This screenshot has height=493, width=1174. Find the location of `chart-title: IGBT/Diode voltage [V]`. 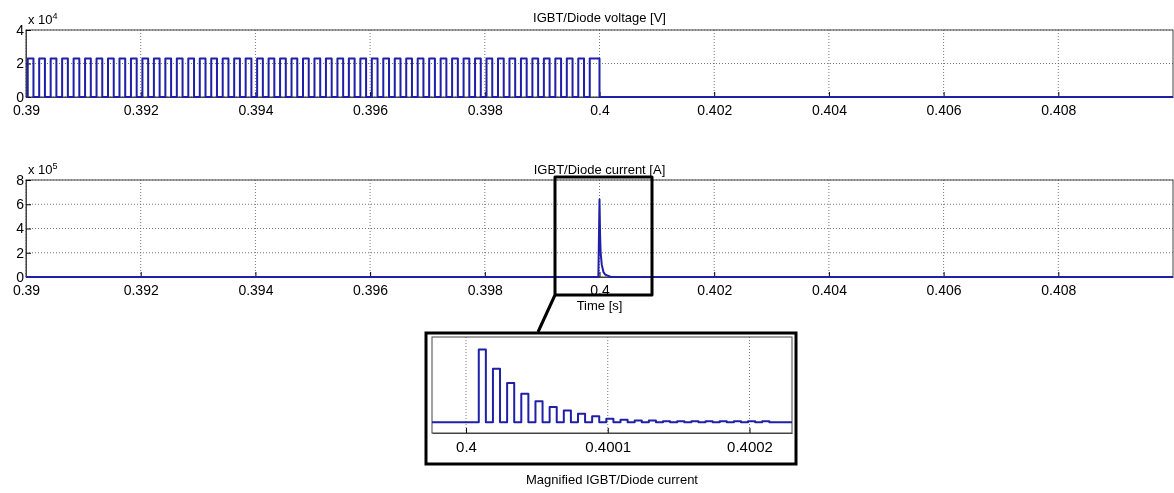

chart-title: IGBT/Diode voltage [V] is located at coordinates (599, 17).